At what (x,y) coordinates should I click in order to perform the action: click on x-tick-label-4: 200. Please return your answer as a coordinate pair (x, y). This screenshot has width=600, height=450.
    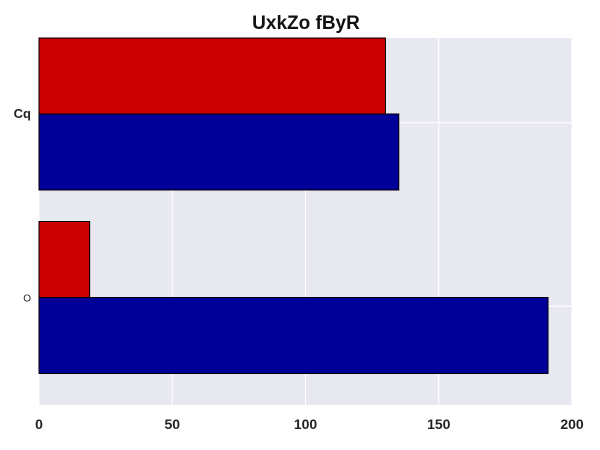
    Looking at the image, I should click on (572, 424).